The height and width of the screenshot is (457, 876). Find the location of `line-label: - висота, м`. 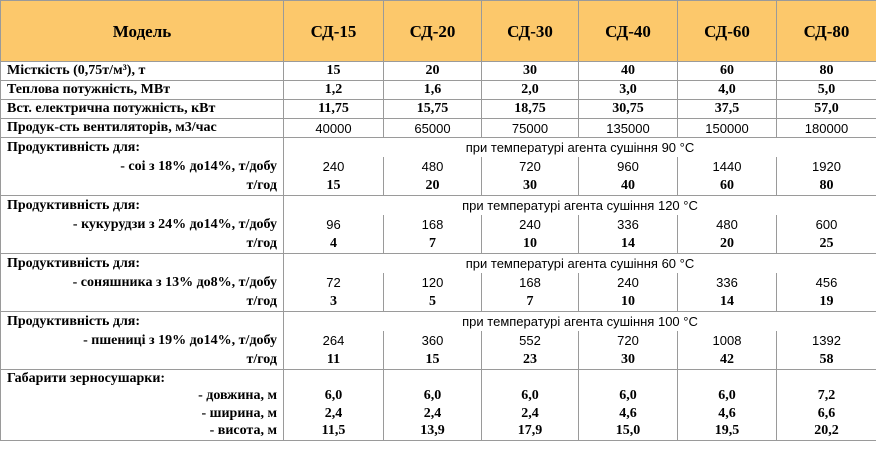

line-label: - висота, м is located at coordinates (142, 431).